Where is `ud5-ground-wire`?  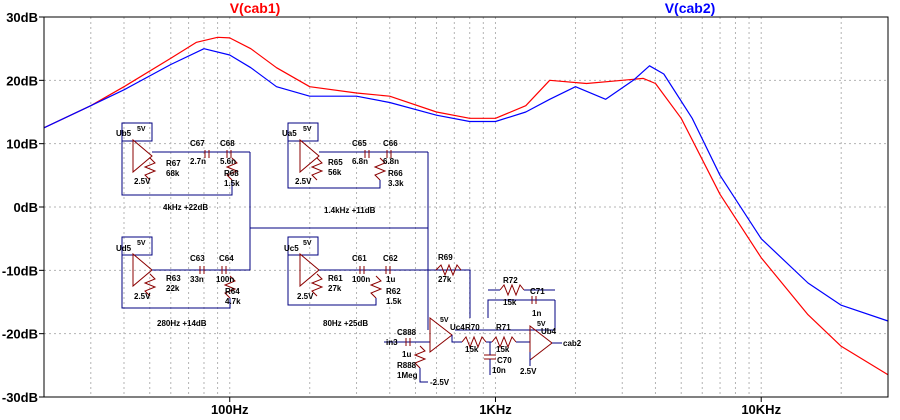 ud5-ground-wire is located at coordinates (176, 282).